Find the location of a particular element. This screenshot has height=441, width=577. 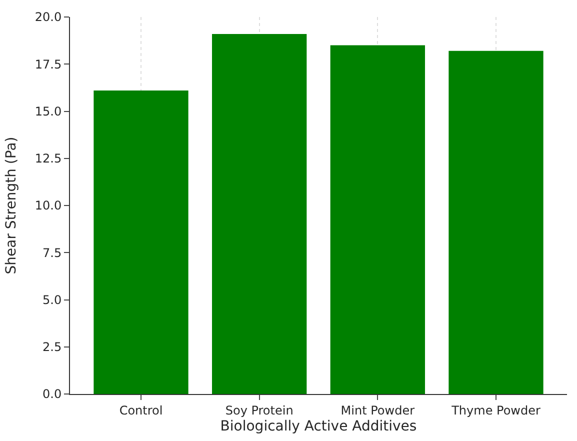

x-tick-label: Control is located at coordinates (141, 410).